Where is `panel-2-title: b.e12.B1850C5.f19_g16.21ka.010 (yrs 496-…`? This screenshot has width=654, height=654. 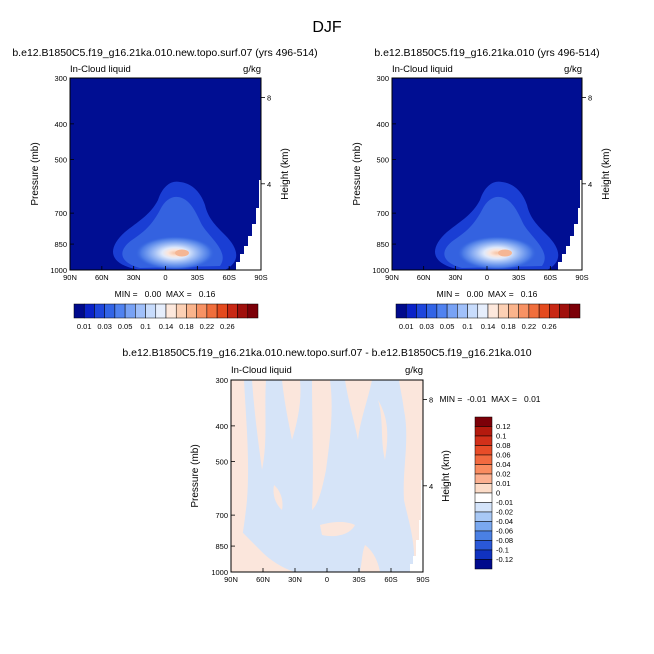 panel-2-title: b.e12.B1850C5.f19_g16.21ka.010 (yrs 496-… is located at coordinates (486, 53).